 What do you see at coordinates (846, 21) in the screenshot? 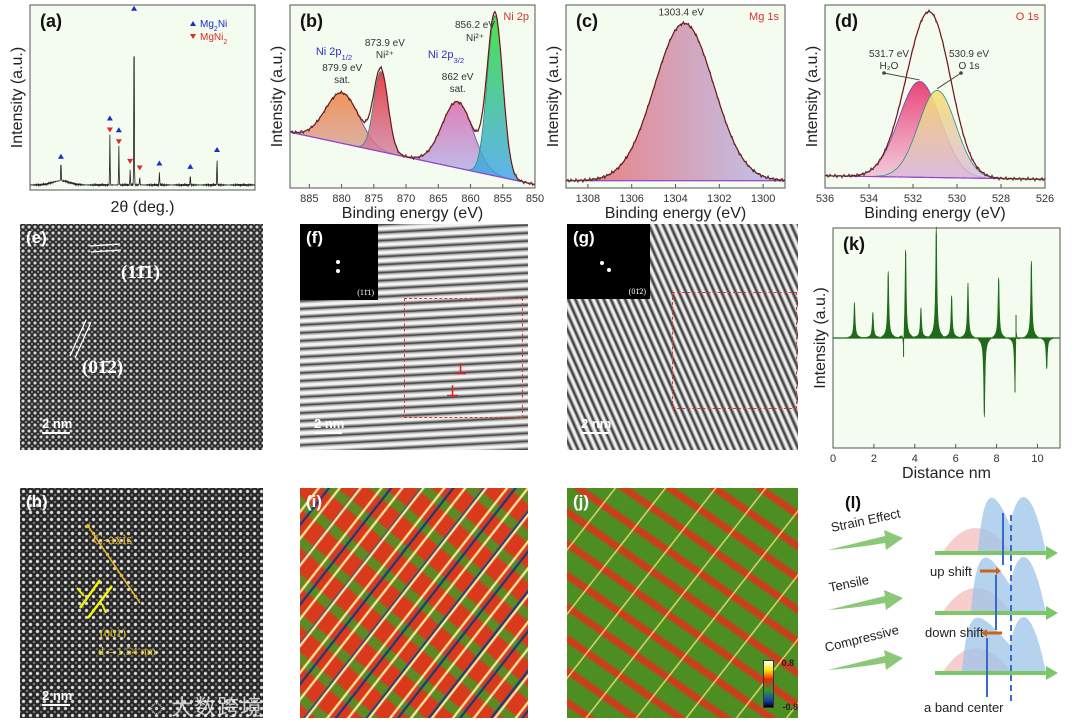
I see `panel-label: (d)` at bounding box center [846, 21].